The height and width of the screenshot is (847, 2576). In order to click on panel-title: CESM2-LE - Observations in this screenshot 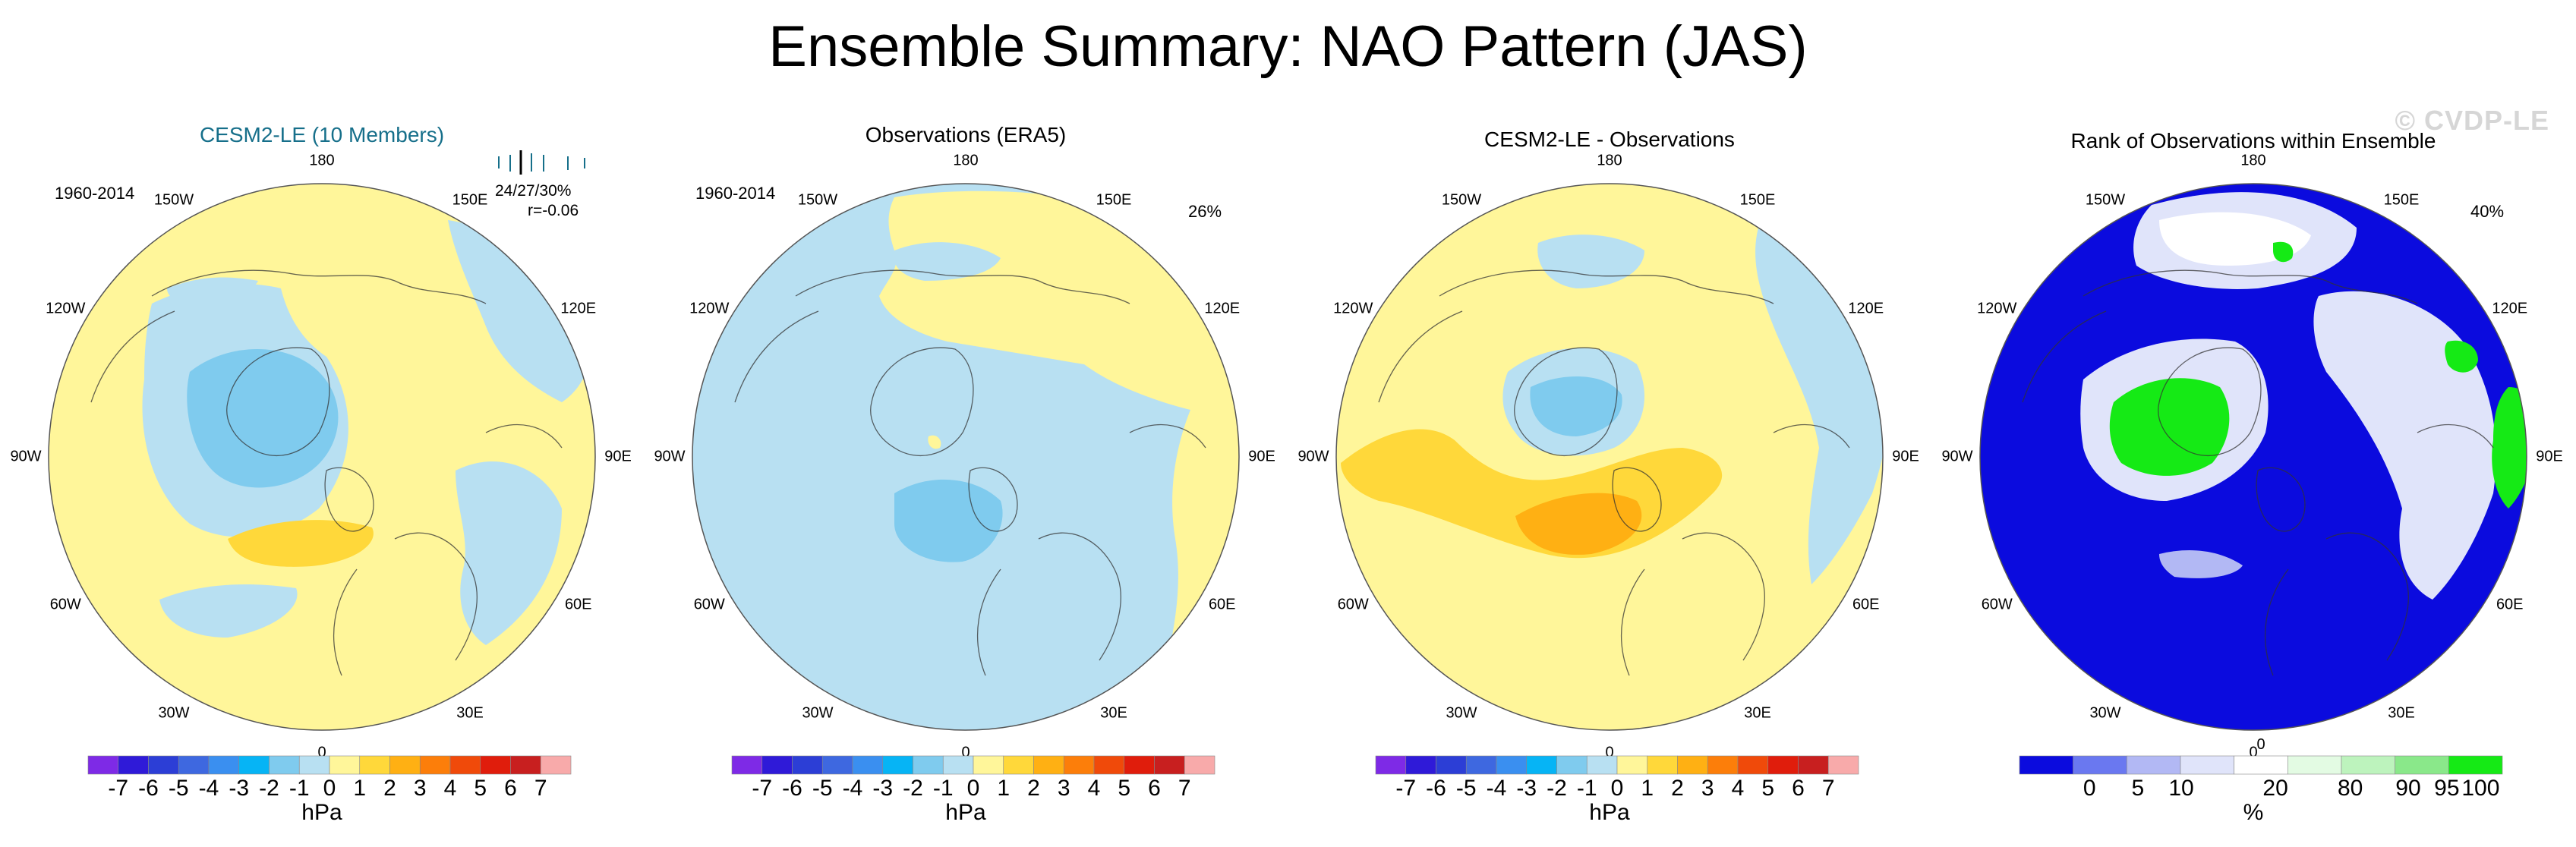, I will do `click(1609, 139)`.